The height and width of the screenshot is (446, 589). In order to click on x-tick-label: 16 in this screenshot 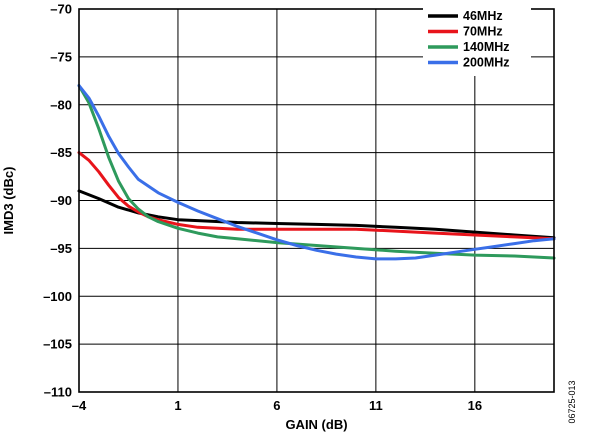, I will do `click(475, 405)`.